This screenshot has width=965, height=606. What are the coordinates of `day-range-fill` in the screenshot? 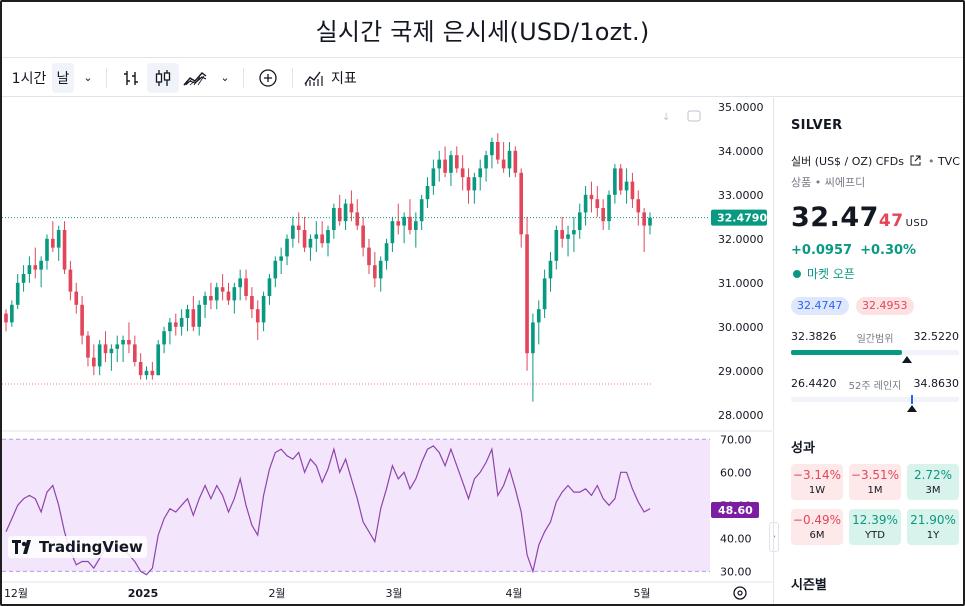 It's located at (846, 352).